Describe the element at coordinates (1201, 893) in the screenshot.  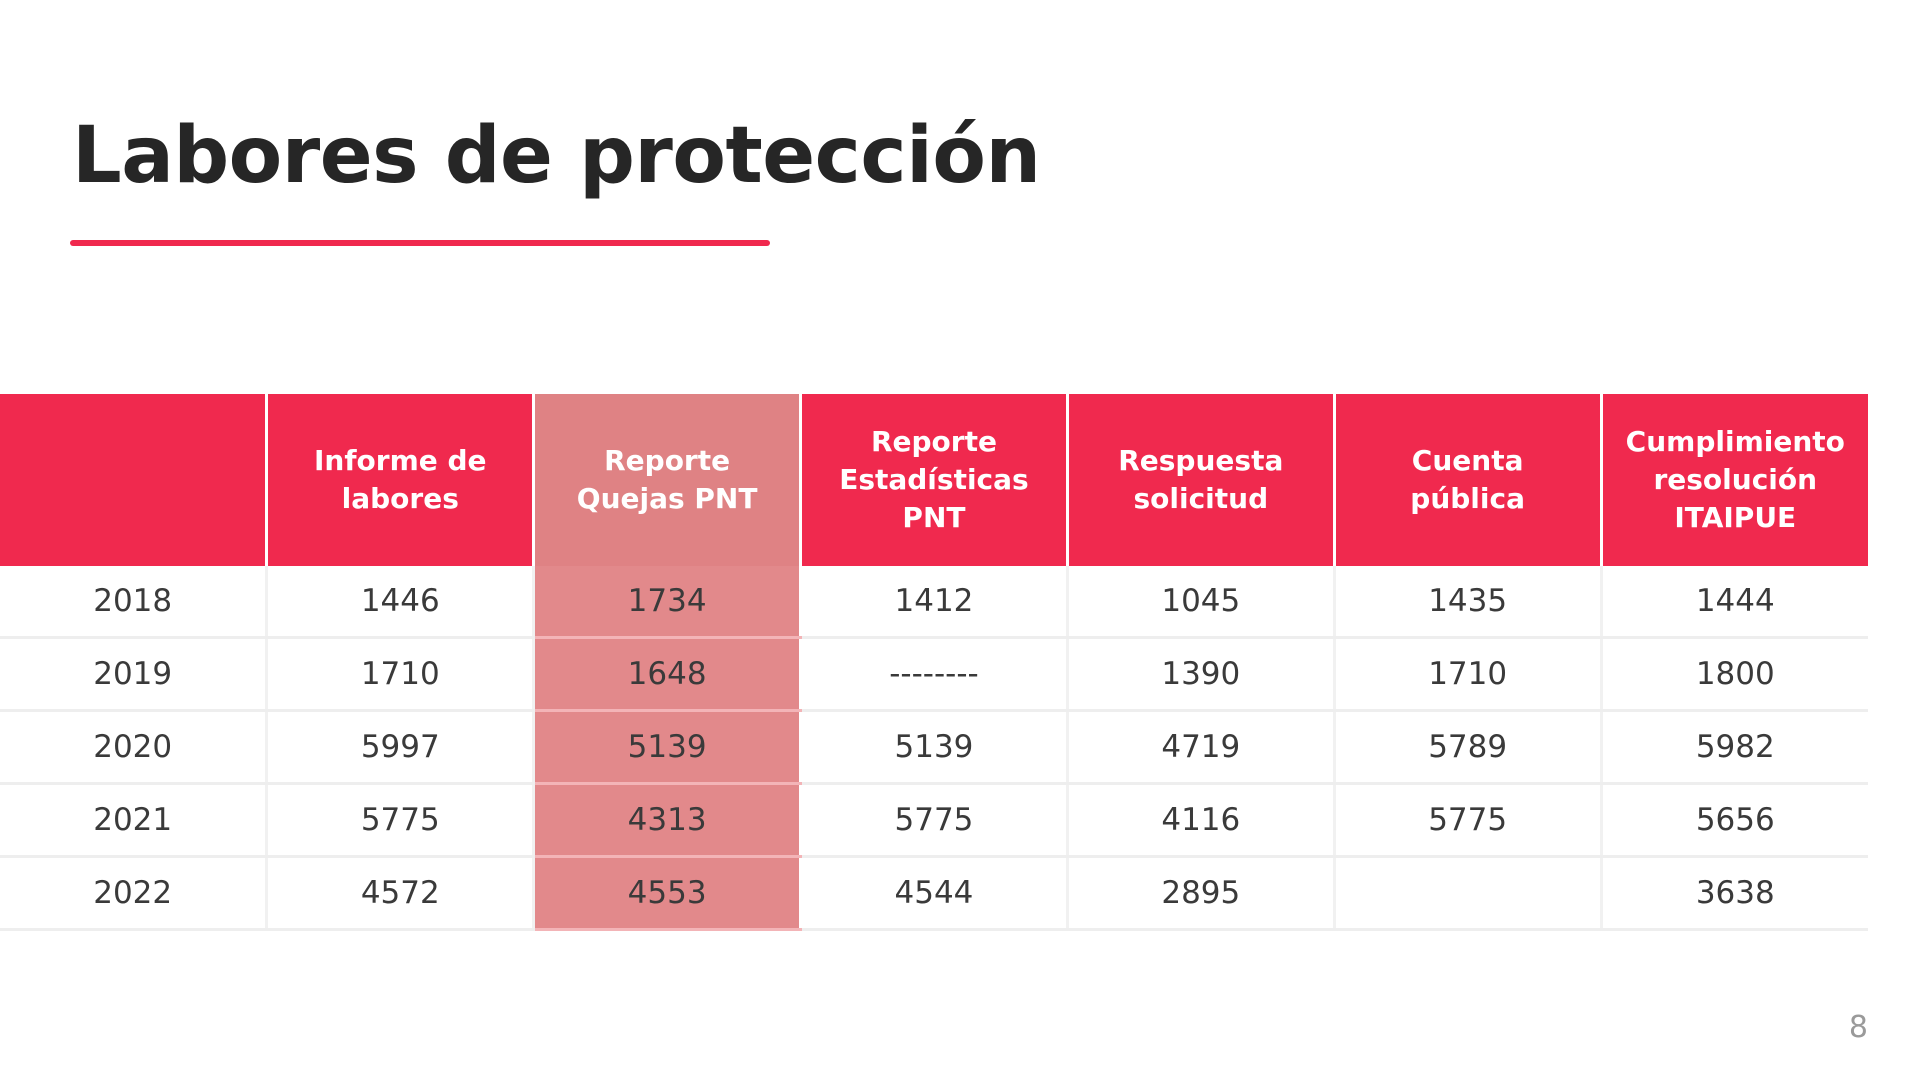
I see `table-cell: 2895` at that location.